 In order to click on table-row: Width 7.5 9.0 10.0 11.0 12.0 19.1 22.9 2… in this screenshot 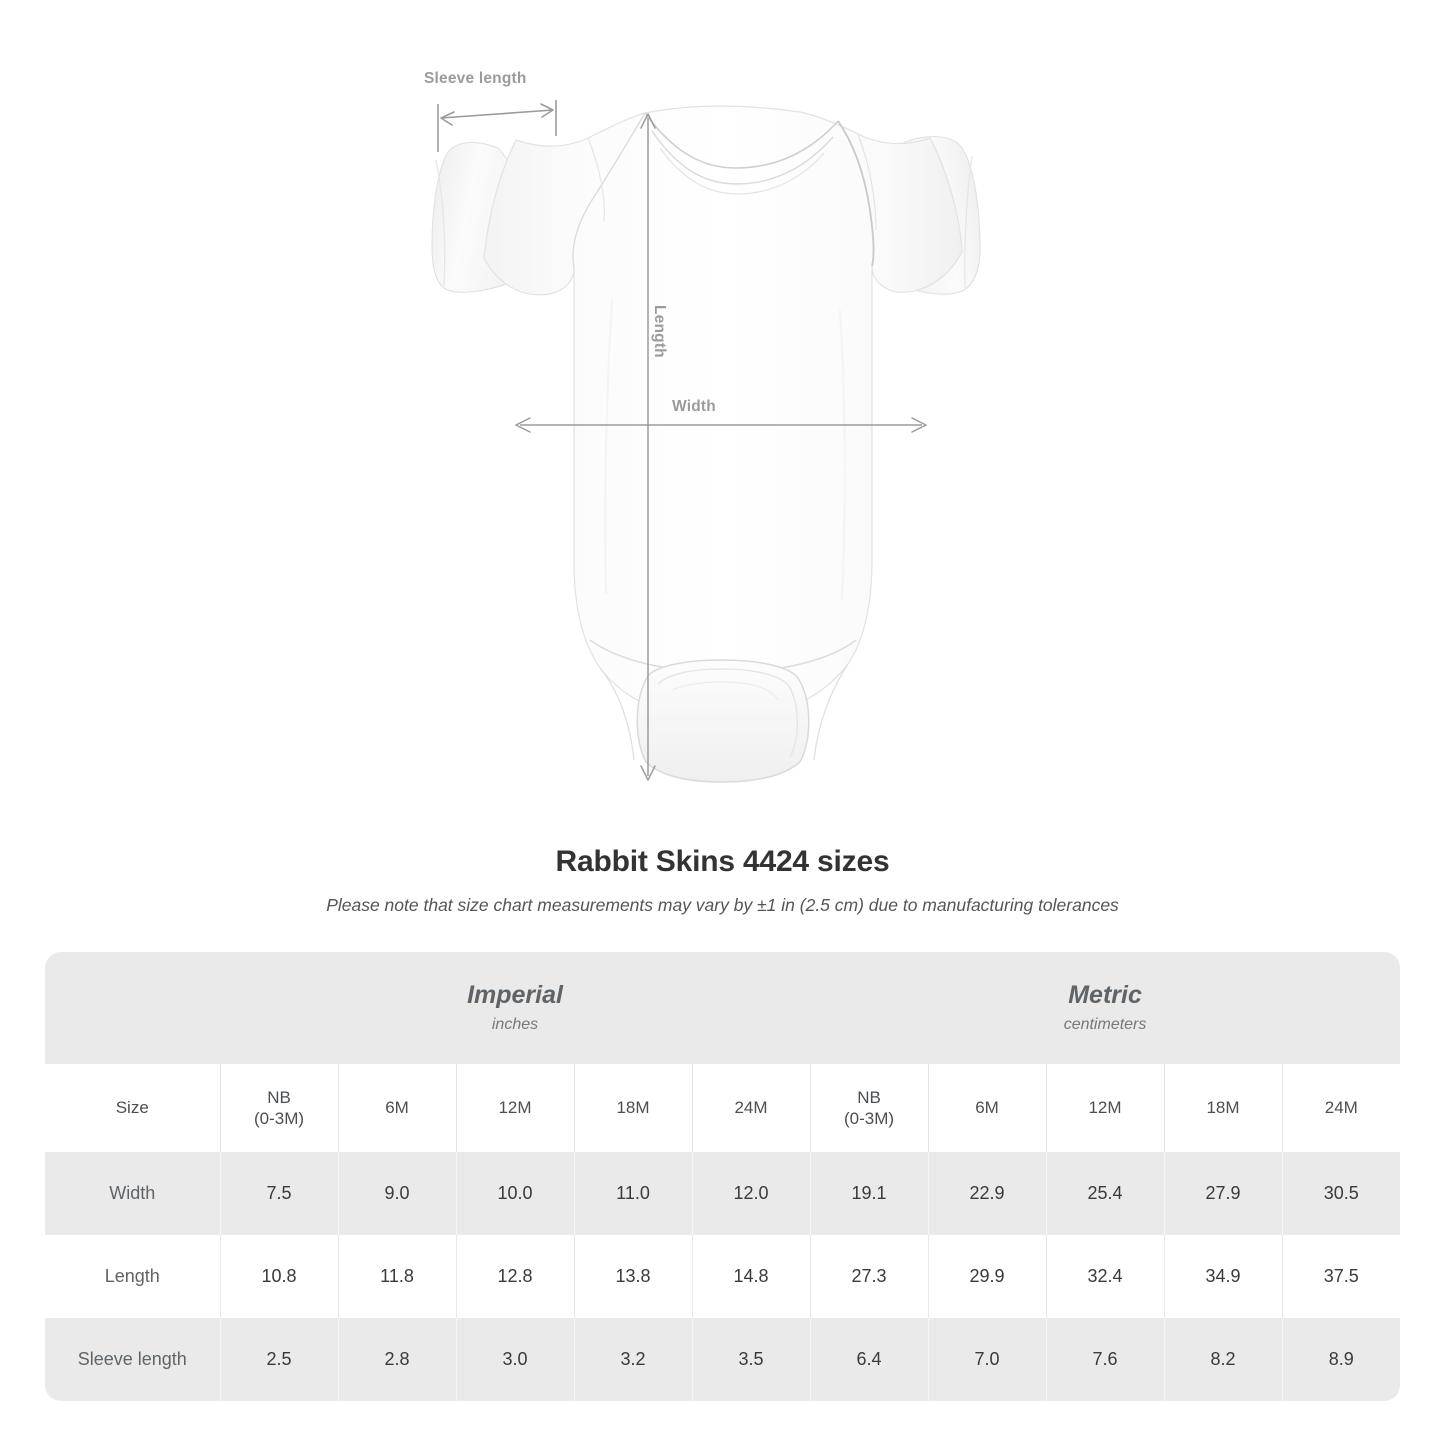, I will do `click(723, 1193)`.